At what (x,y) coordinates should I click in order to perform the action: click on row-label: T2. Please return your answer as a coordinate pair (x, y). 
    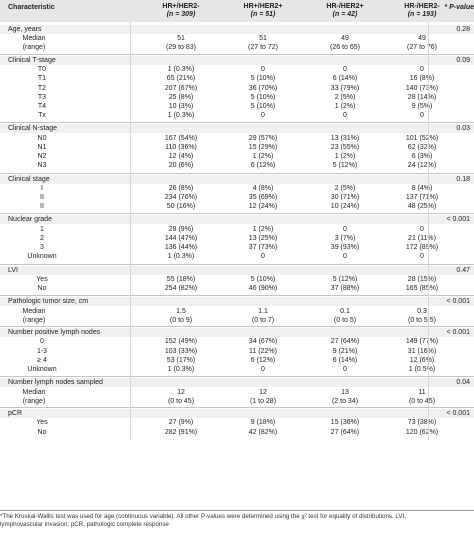
    Looking at the image, I should click on (42, 88).